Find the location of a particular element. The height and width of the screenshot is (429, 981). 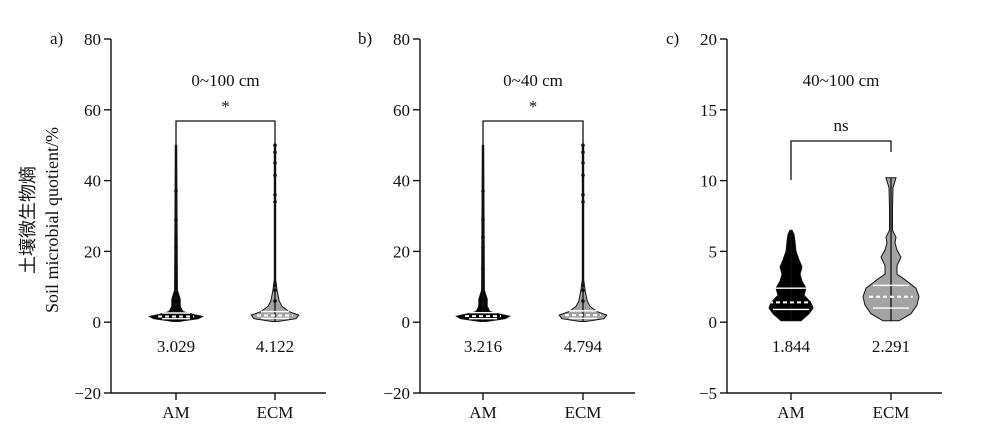

panel-2-y-tick-label: 0 is located at coordinates (406, 322).